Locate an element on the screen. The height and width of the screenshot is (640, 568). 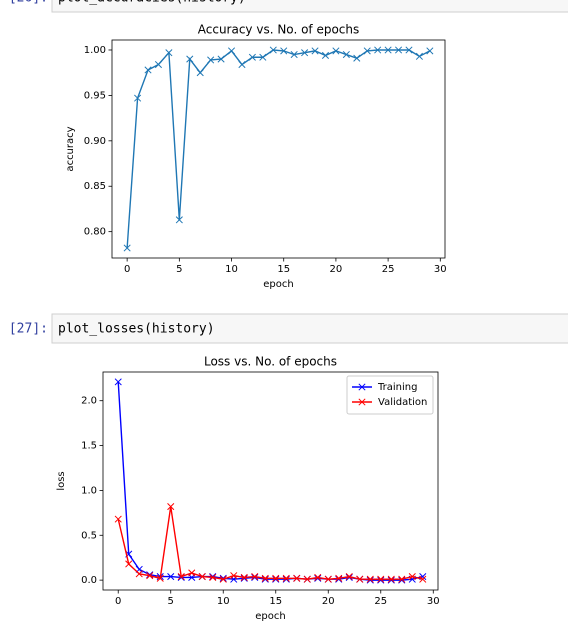
y-tick-label: 0.80 is located at coordinates (95, 232).